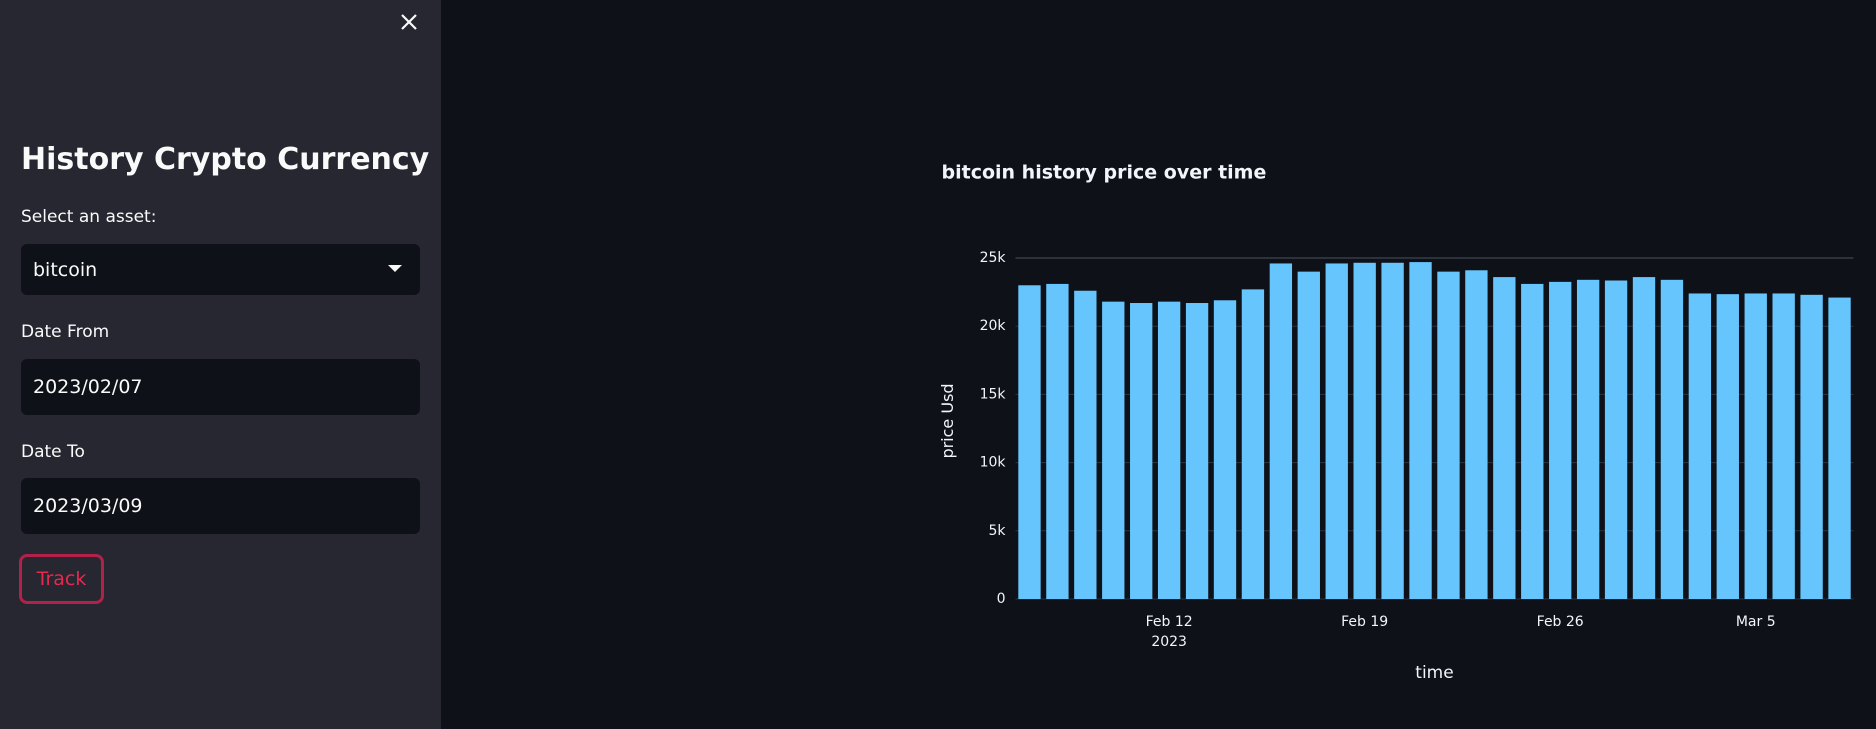 The height and width of the screenshot is (729, 1876). What do you see at coordinates (993, 463) in the screenshot?
I see `y-tick-label: 10k` at bounding box center [993, 463].